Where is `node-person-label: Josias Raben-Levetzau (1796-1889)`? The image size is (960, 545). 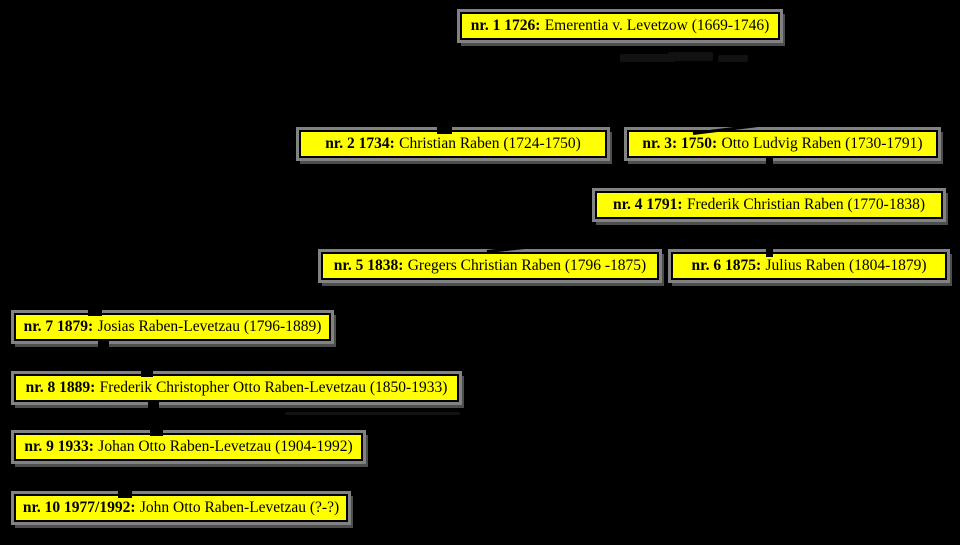 node-person-label: Josias Raben-Levetzau (1796-1889) is located at coordinates (209, 327).